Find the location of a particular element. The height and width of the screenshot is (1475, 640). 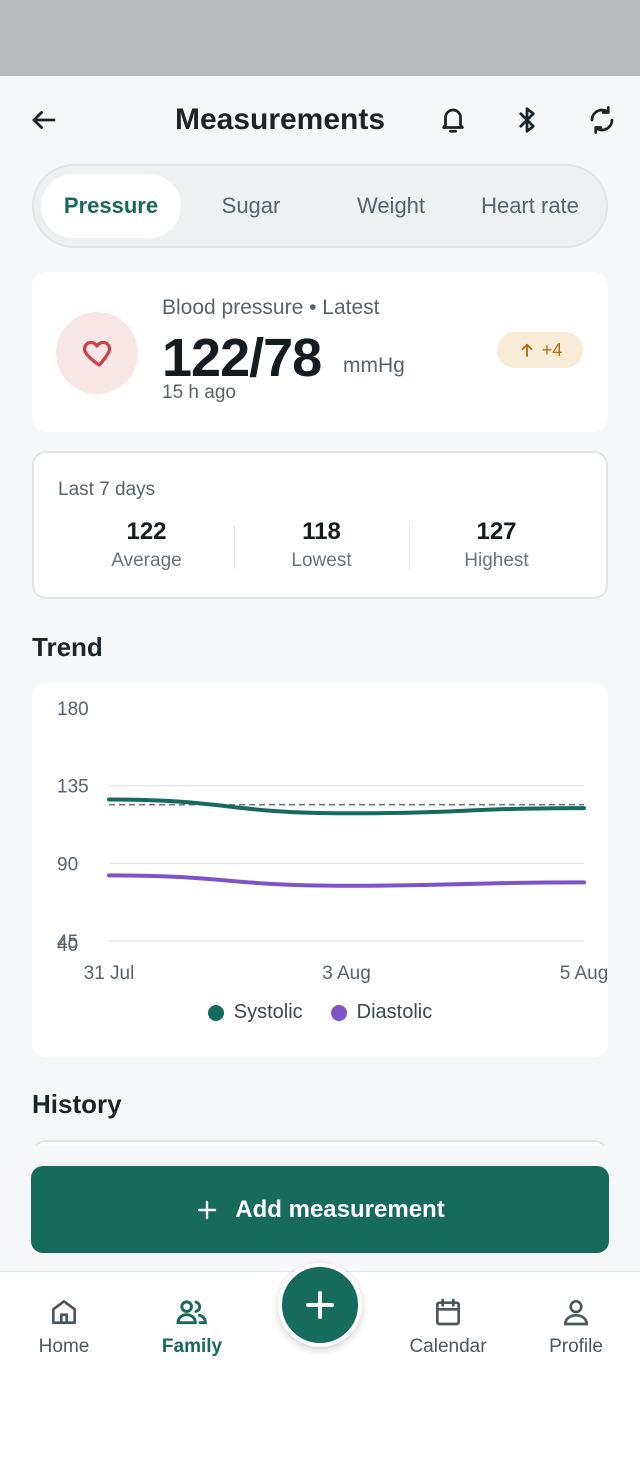

stat-label: Average is located at coordinates (146, 560).